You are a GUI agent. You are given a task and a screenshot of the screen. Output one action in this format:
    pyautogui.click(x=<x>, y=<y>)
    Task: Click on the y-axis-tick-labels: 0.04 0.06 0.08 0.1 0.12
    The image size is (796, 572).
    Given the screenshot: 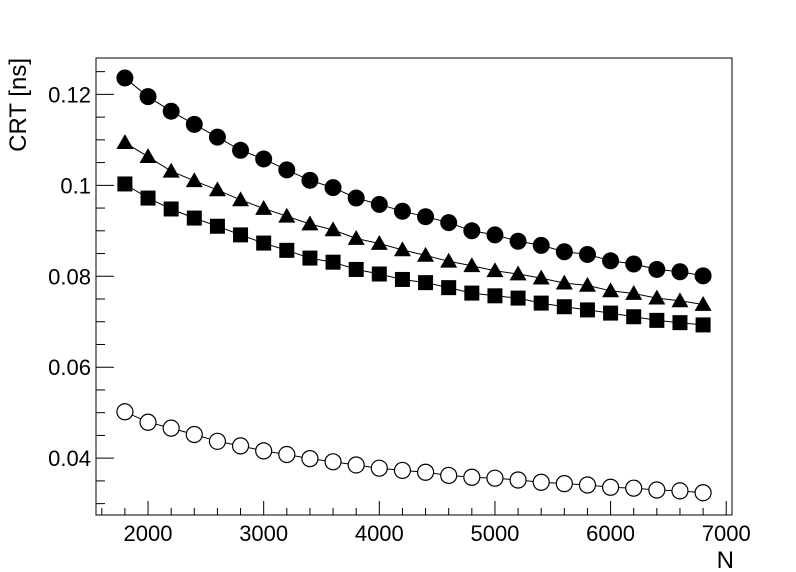 What is the action you would take?
    pyautogui.click(x=69, y=276)
    